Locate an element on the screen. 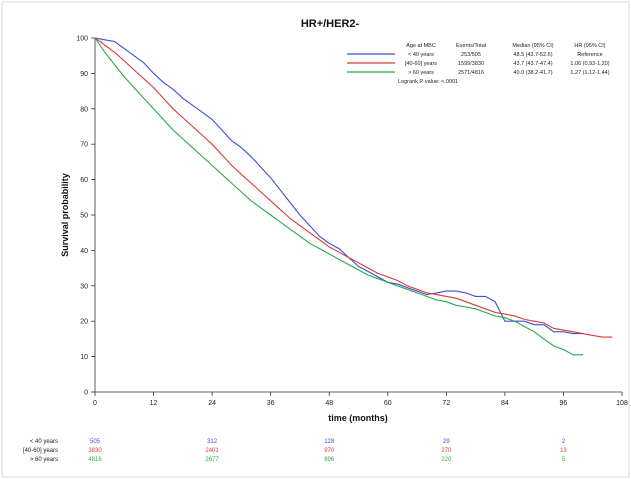 The image size is (631, 479). risk-label-over-60: > 60 years is located at coordinates (44, 460).